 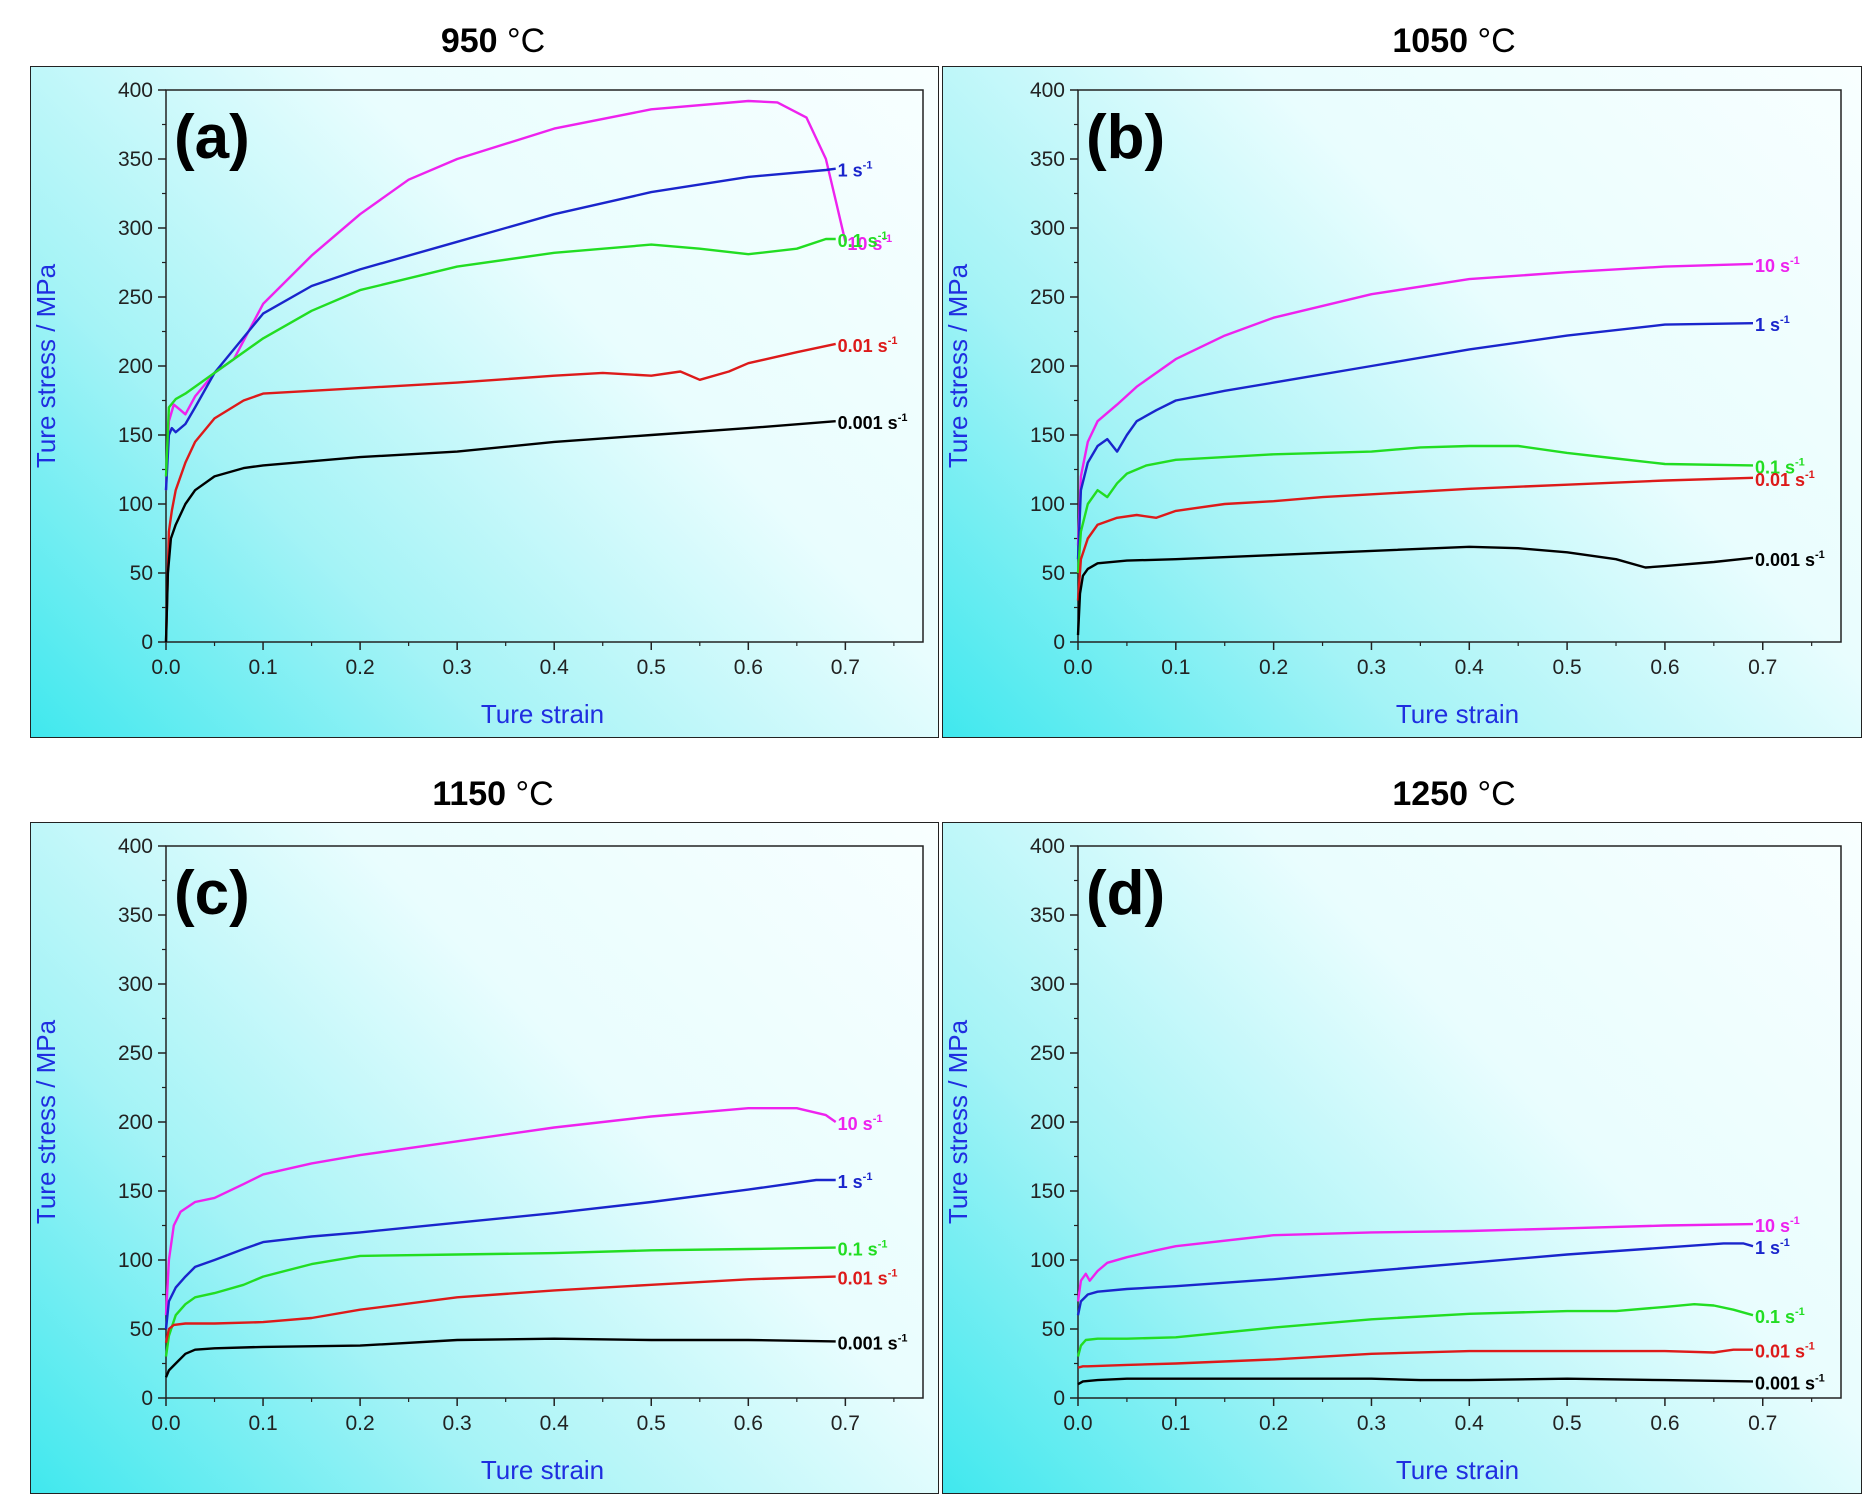 I want to click on y-tick-label: 0, so click(x=147, y=1398).